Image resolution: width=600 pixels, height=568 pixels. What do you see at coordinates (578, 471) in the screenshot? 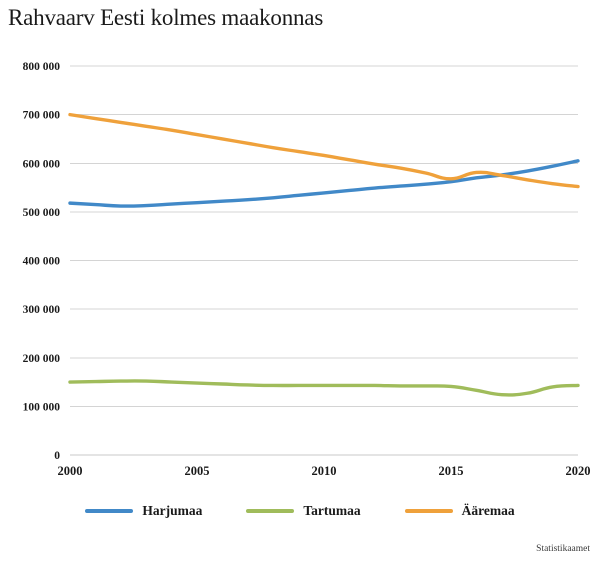
I see `x-axis-tick-label: 2020` at bounding box center [578, 471].